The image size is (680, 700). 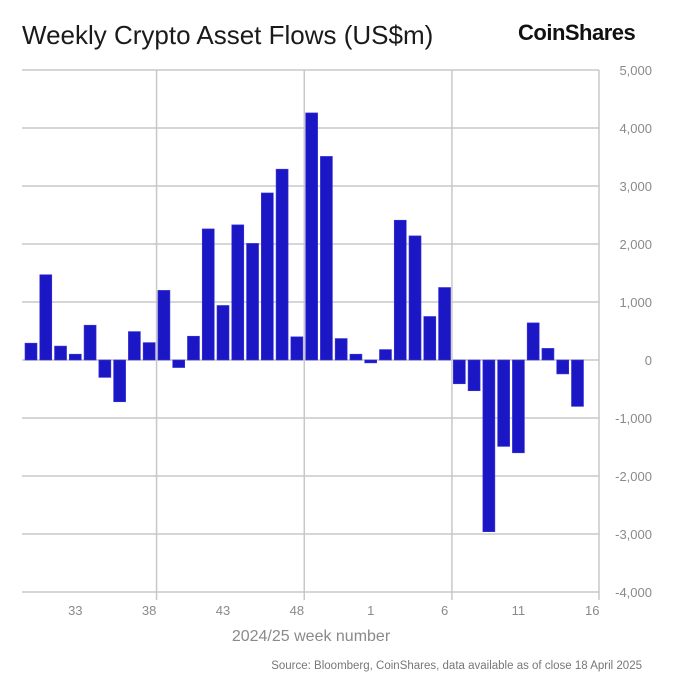 I want to click on y-tick-label: 1,000, so click(x=635, y=302).